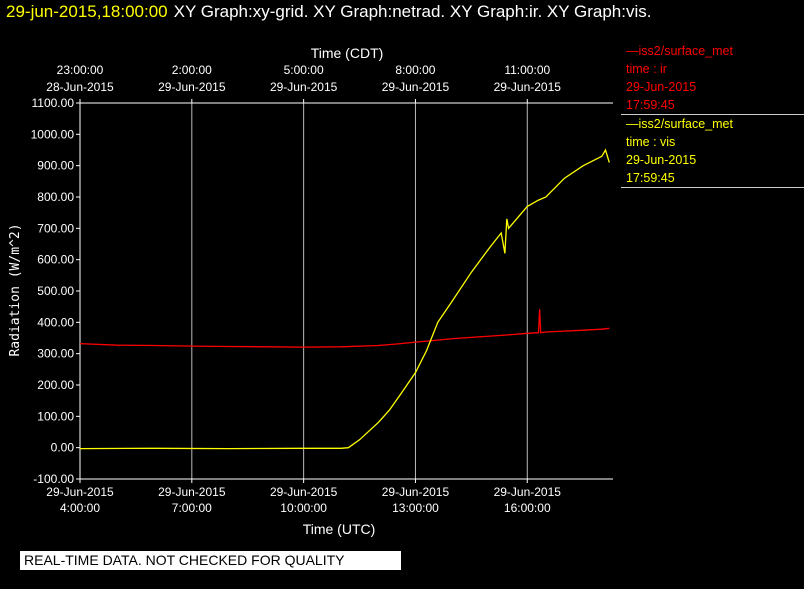 The width and height of the screenshot is (804, 589). I want to click on y-tick-label: 1100.00, so click(53, 103).